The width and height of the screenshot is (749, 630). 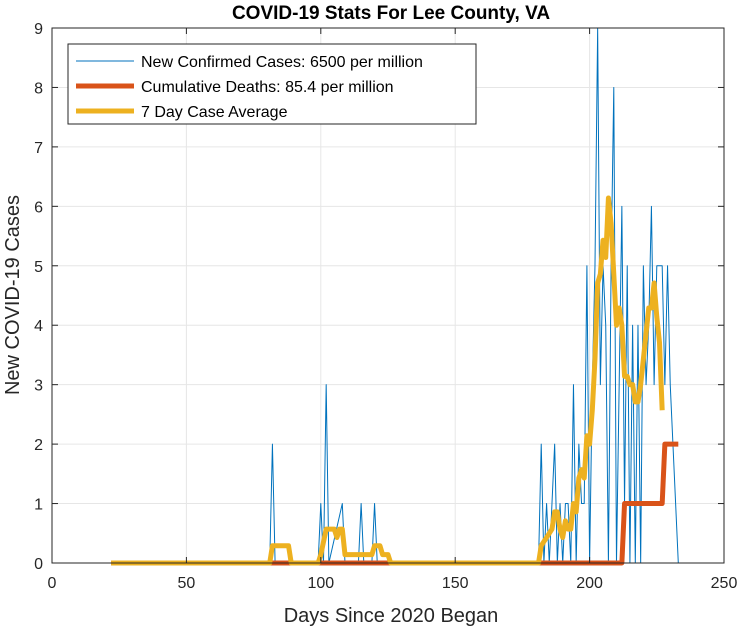 What do you see at coordinates (38, 326) in the screenshot?
I see `y-tick-label: 4` at bounding box center [38, 326].